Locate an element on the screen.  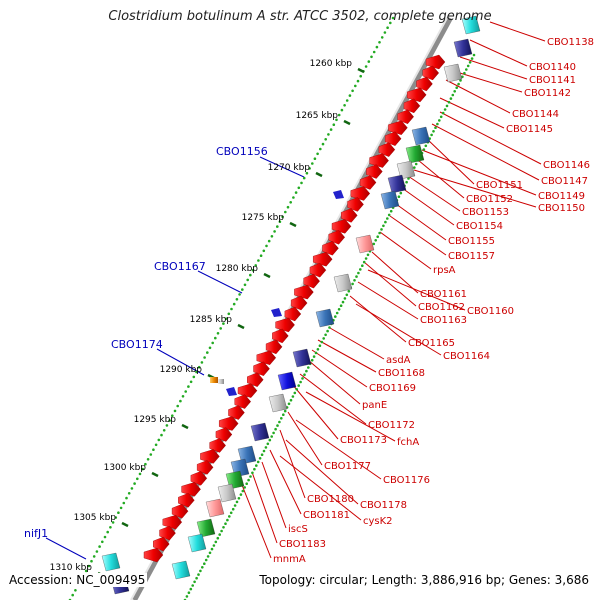
scale-label-1270-kbp: 1270 kbp is located at coordinates (289, 168).